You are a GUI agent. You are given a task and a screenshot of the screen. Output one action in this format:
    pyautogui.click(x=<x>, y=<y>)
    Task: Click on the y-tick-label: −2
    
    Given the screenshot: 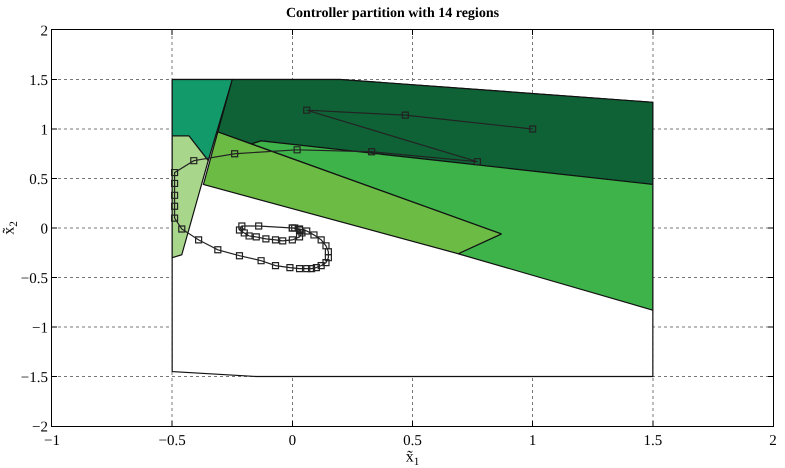 What is the action you would take?
    pyautogui.click(x=40, y=427)
    